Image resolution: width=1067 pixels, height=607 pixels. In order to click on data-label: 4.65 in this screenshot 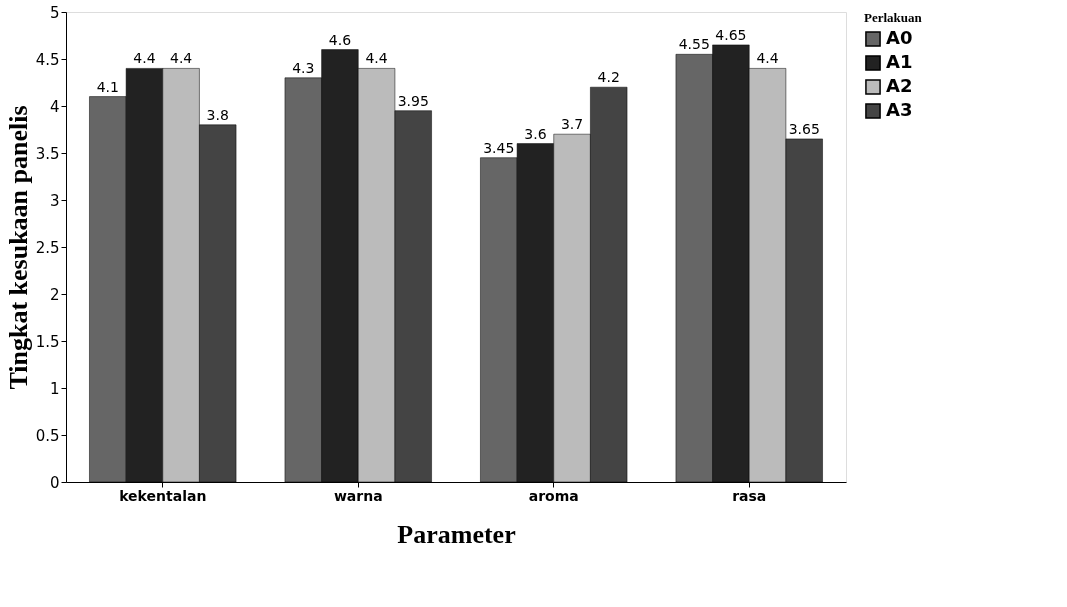, I will do `click(731, 34)`.